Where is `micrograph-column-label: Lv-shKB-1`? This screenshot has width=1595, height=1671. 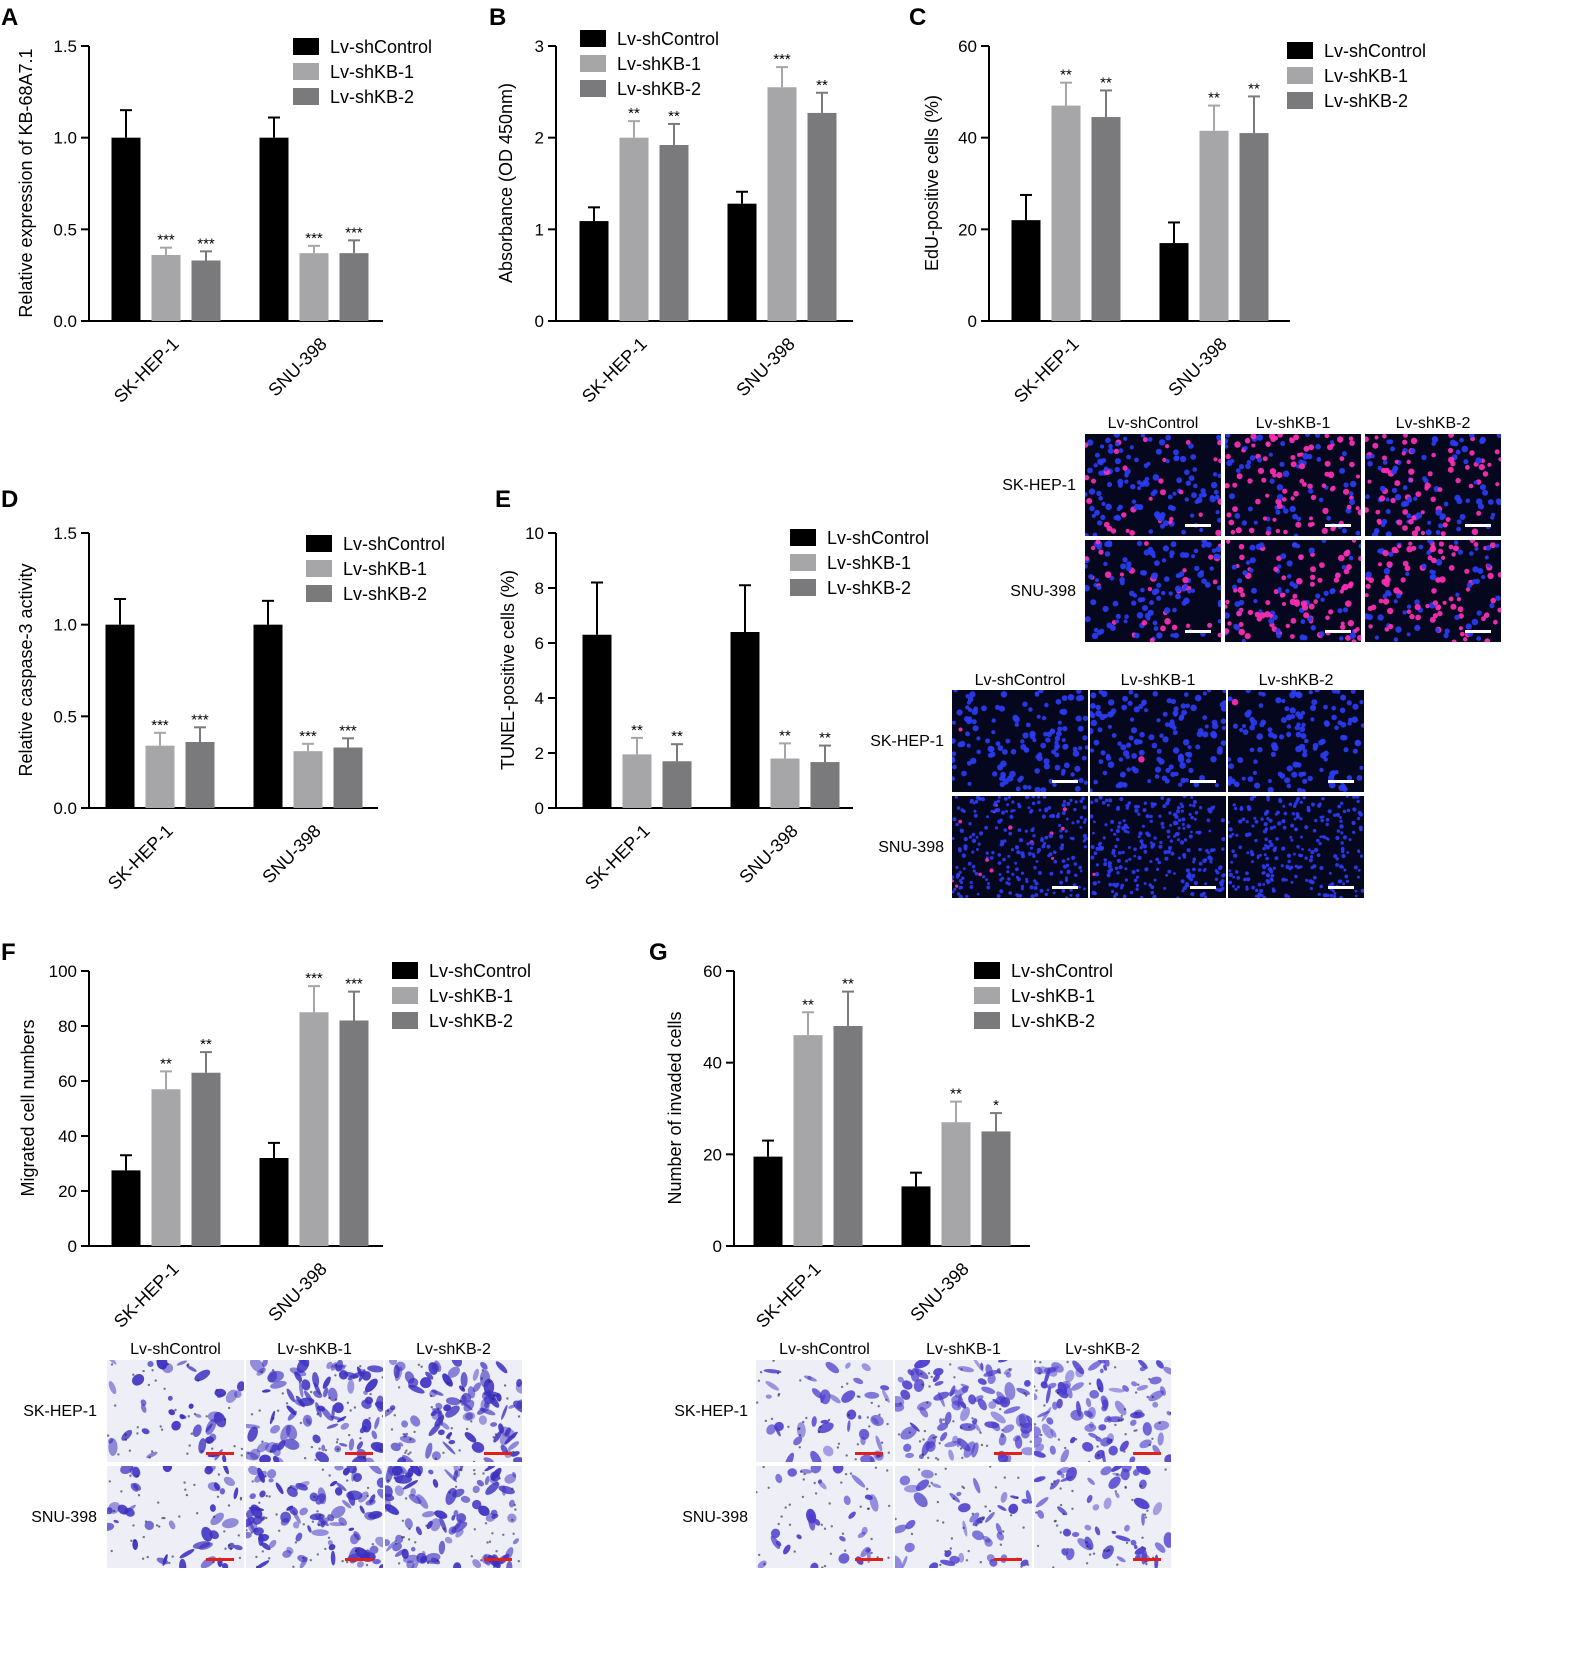 micrograph-column-label: Lv-shKB-1 is located at coordinates (314, 1349).